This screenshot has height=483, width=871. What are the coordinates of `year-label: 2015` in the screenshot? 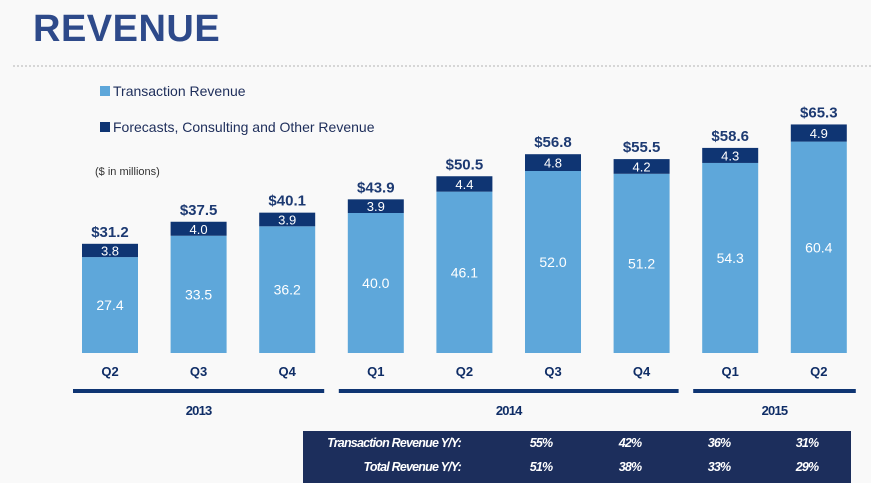 It's located at (775, 410).